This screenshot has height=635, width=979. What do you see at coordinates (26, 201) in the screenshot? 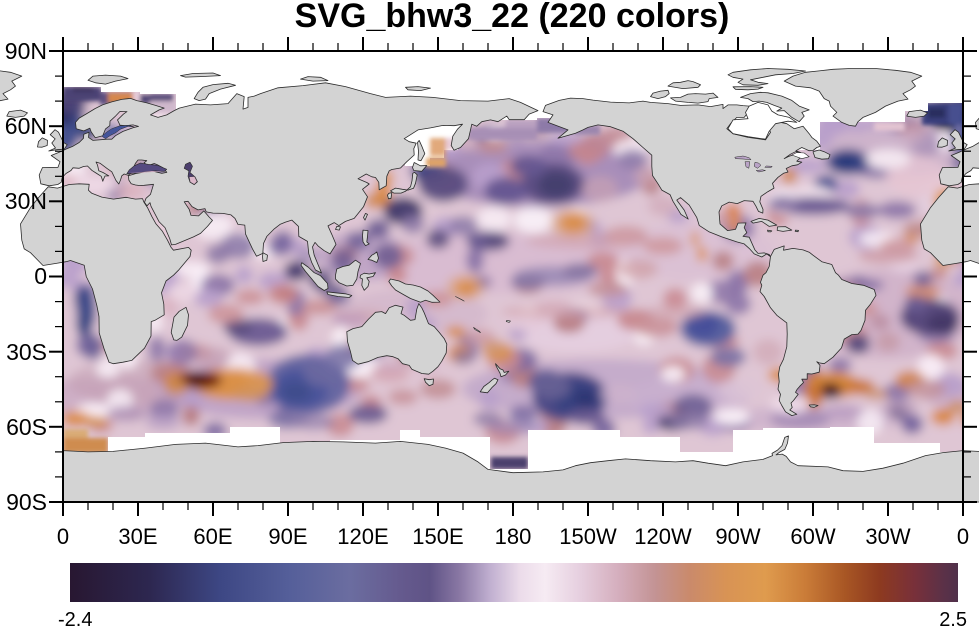
I see `svg-text: 30N` at bounding box center [26, 201].